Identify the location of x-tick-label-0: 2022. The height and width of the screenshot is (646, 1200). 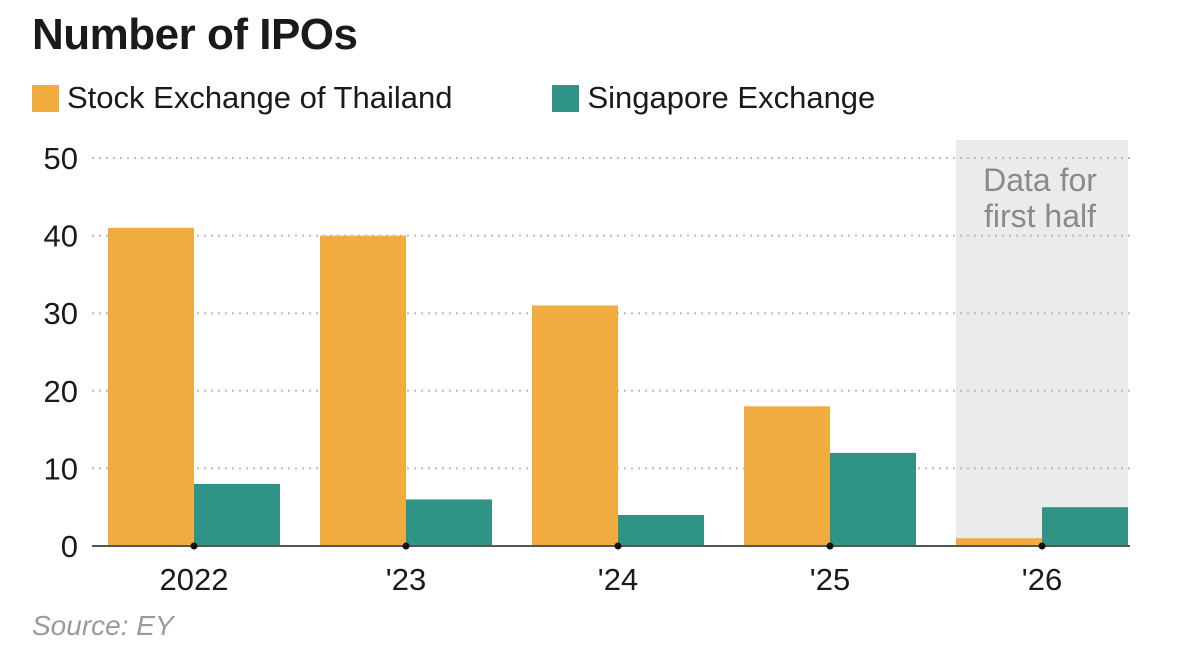
(194, 579).